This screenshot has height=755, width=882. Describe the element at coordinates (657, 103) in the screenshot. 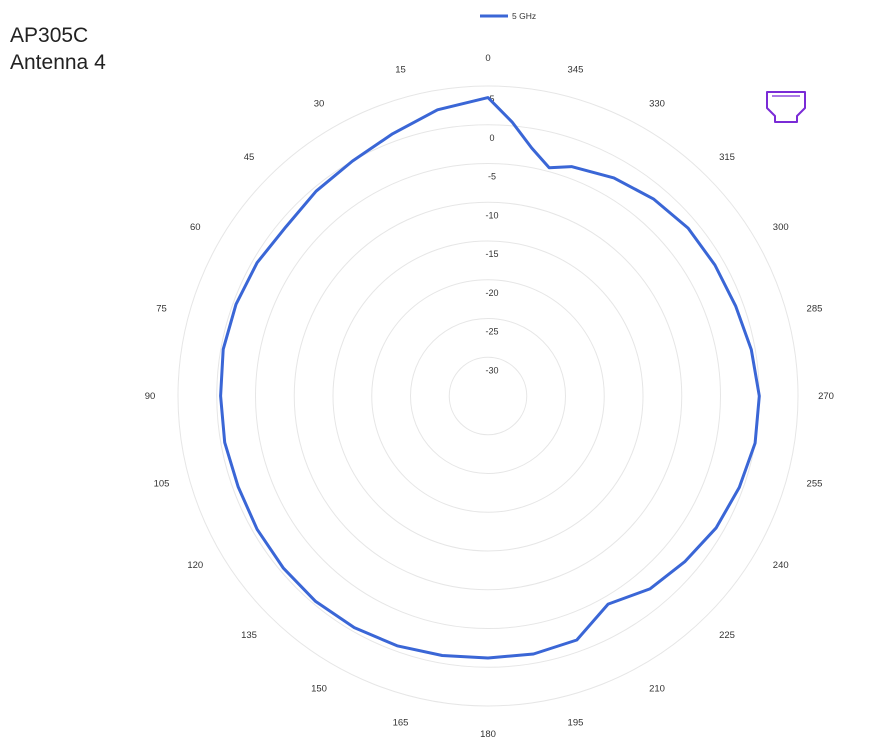

I see `angle-tick-label: 330` at that location.